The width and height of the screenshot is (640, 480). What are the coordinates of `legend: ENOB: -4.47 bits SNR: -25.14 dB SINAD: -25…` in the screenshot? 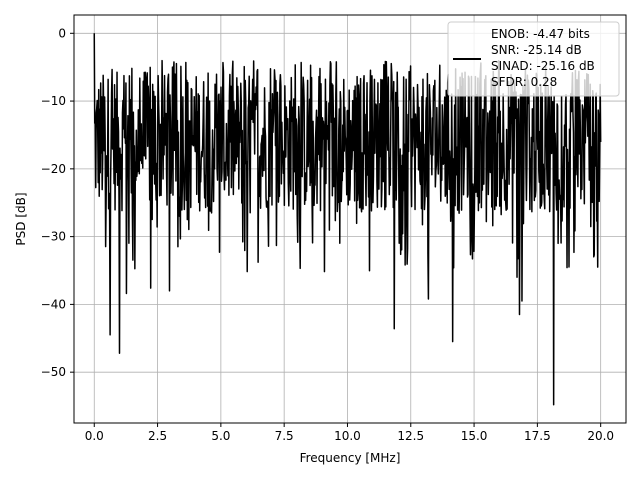 It's located at (533, 59).